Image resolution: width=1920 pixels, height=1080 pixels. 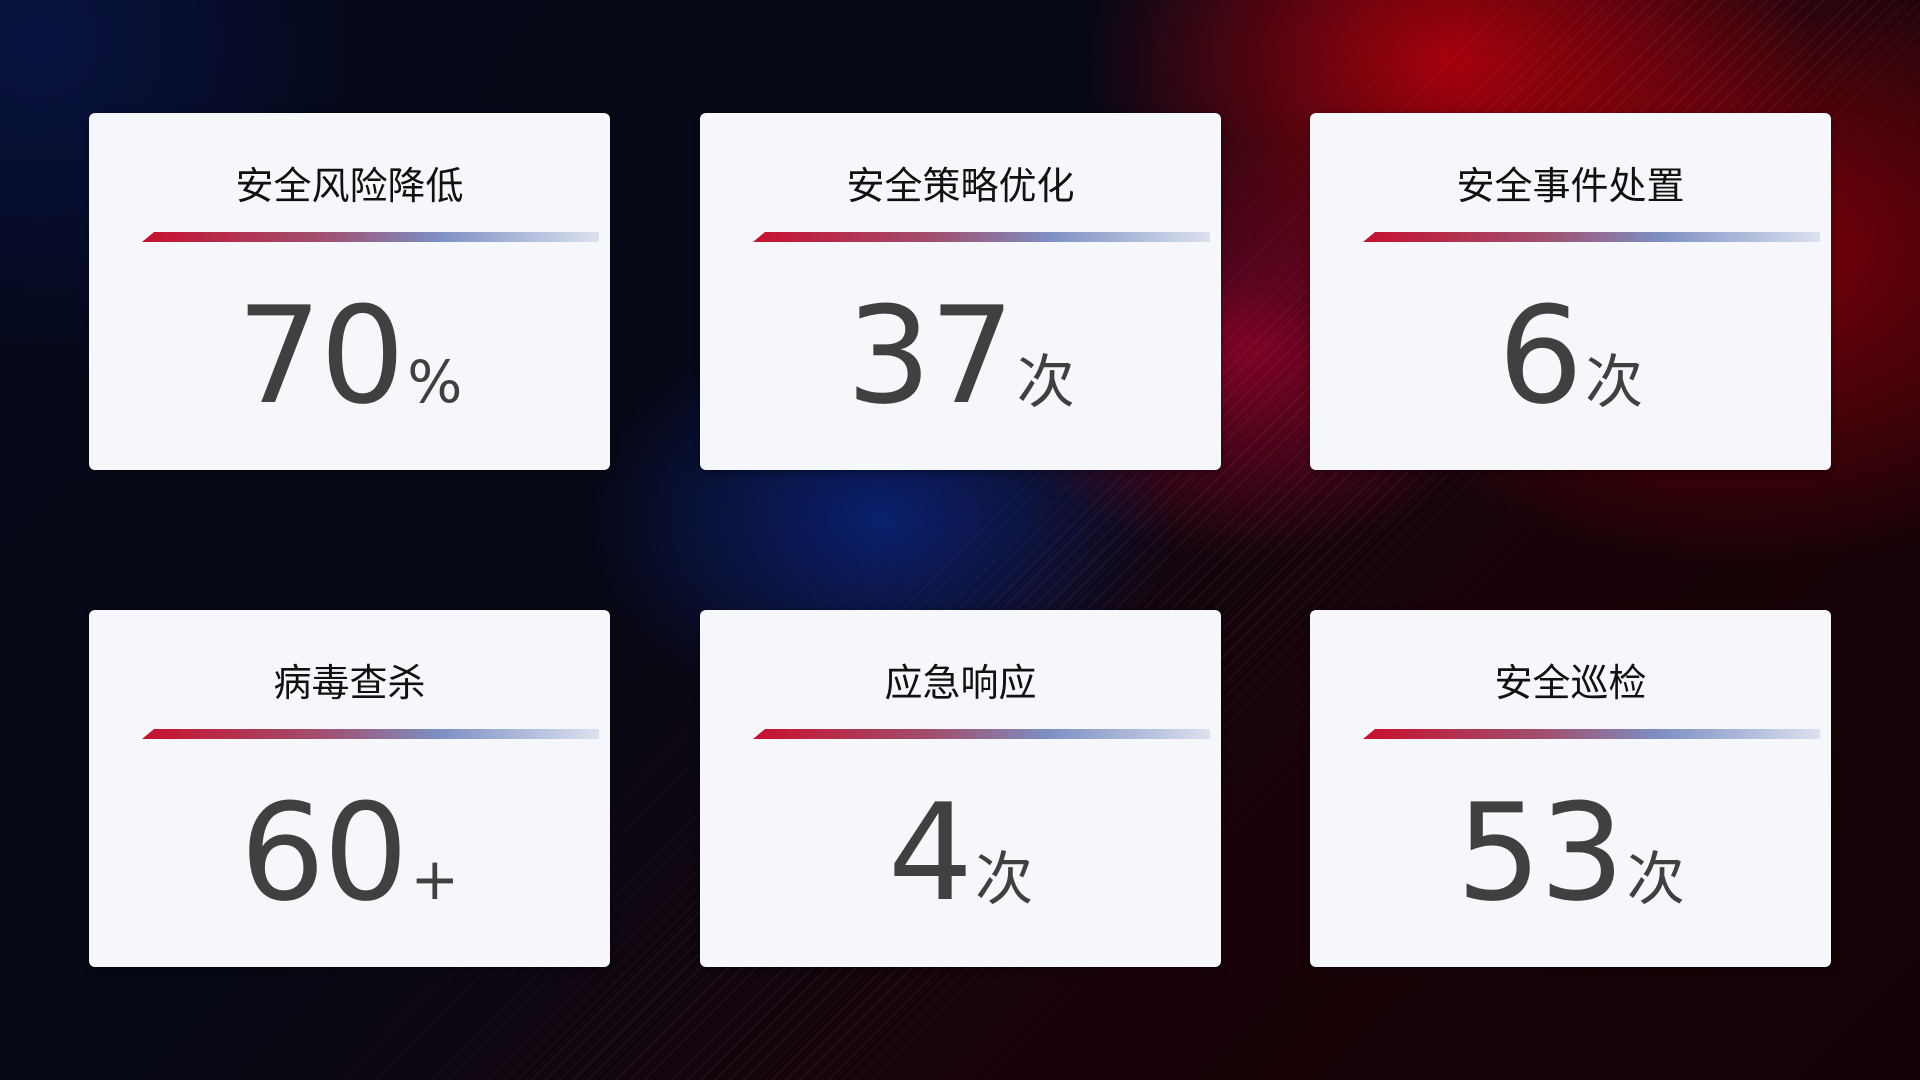 I want to click on card-title: 病毒查杀, so click(x=349, y=683).